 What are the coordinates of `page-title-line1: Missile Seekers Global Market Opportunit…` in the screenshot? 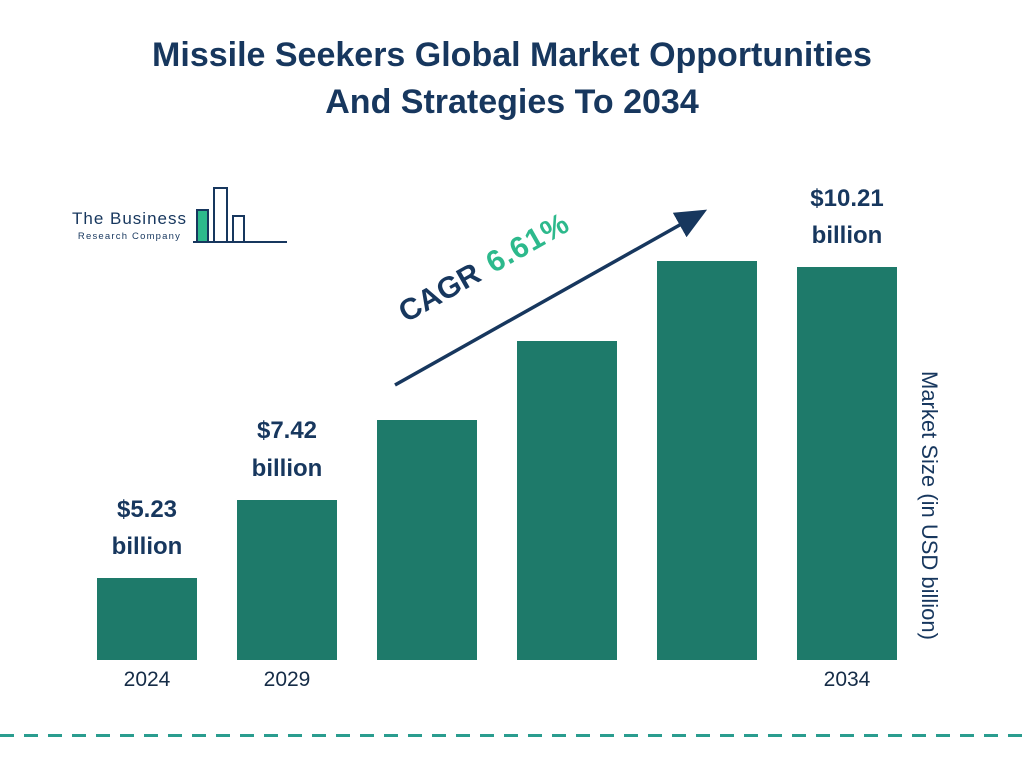 It's located at (512, 55).